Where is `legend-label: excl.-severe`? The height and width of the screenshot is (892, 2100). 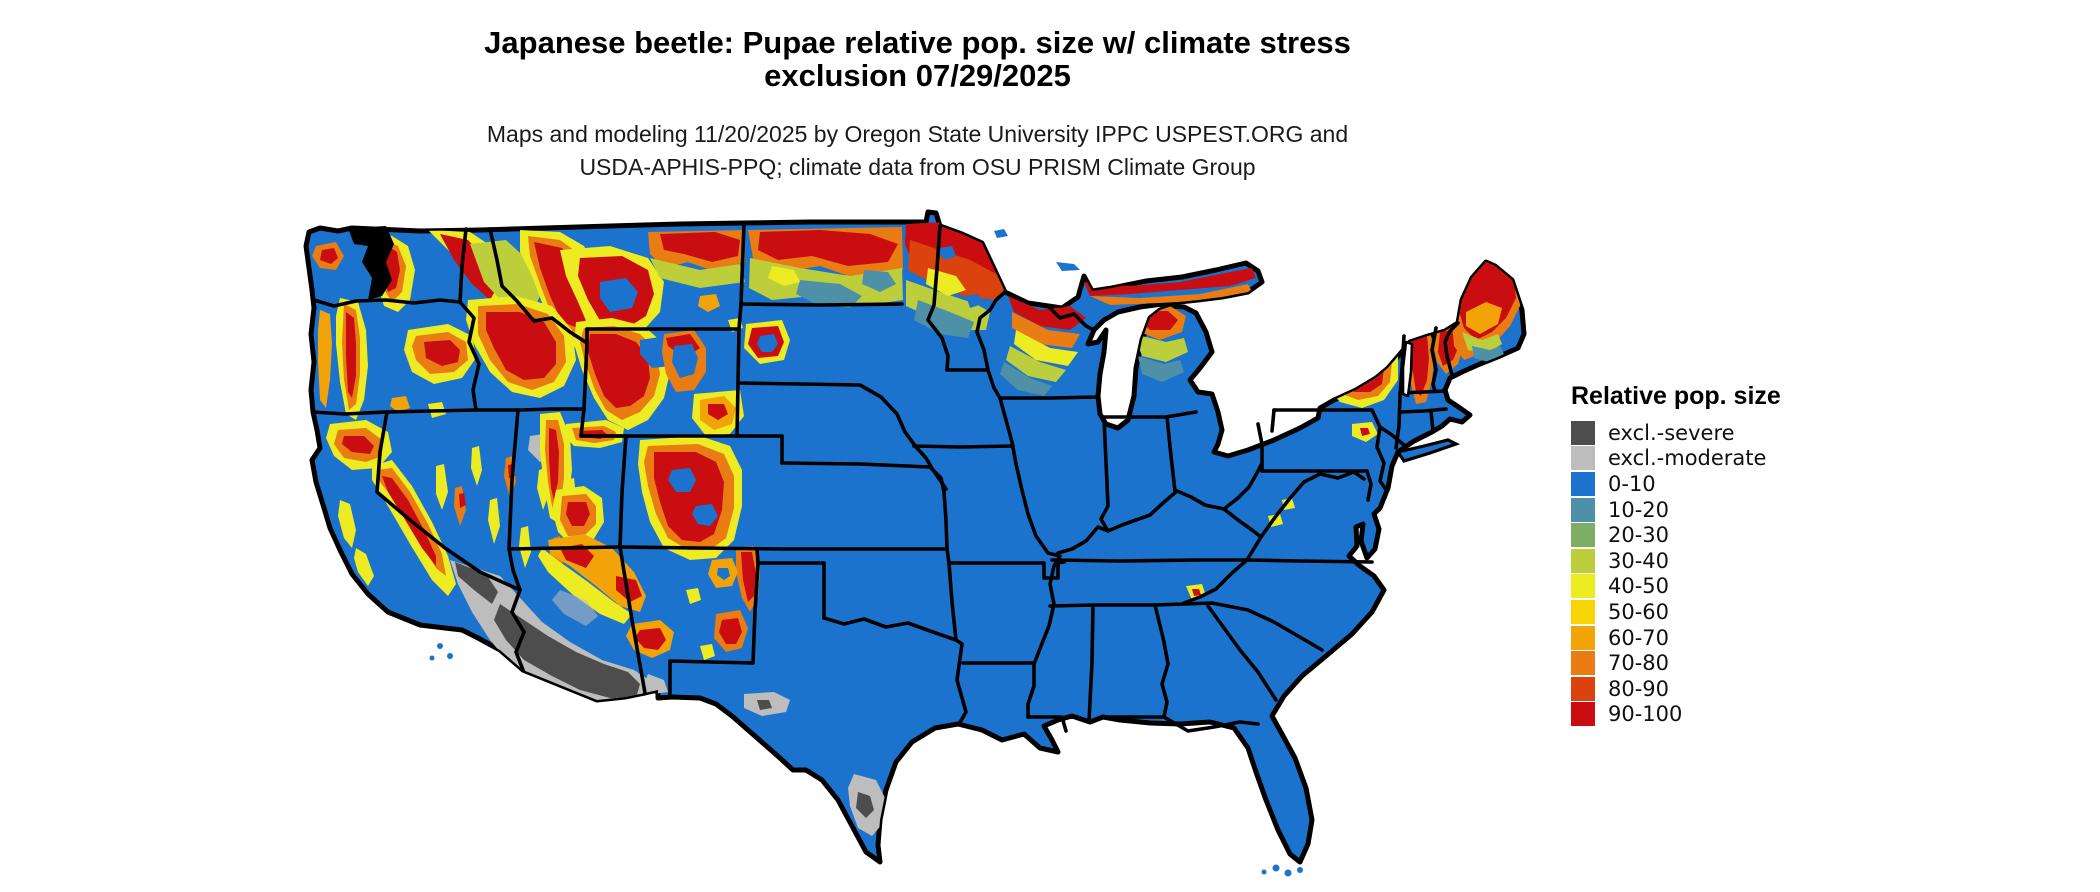 legend-label: excl.-severe is located at coordinates (1671, 432).